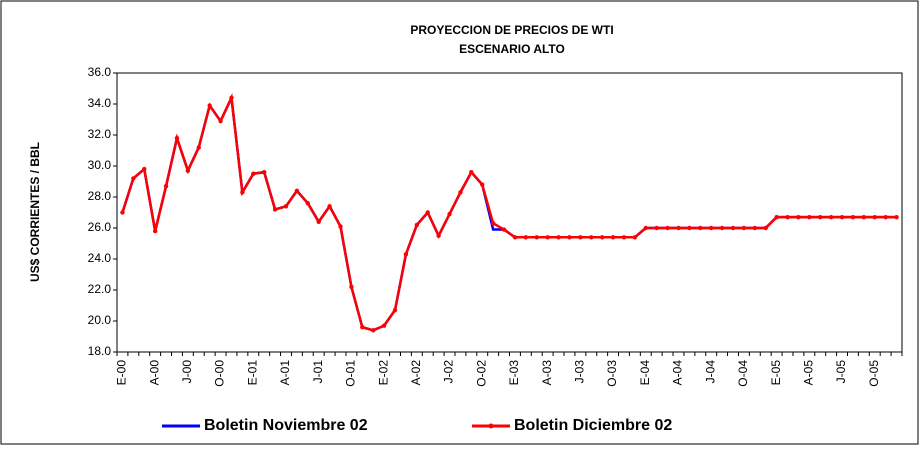  Describe the element at coordinates (100, 165) in the screenshot. I see `y-tick-label: 30.0` at that location.